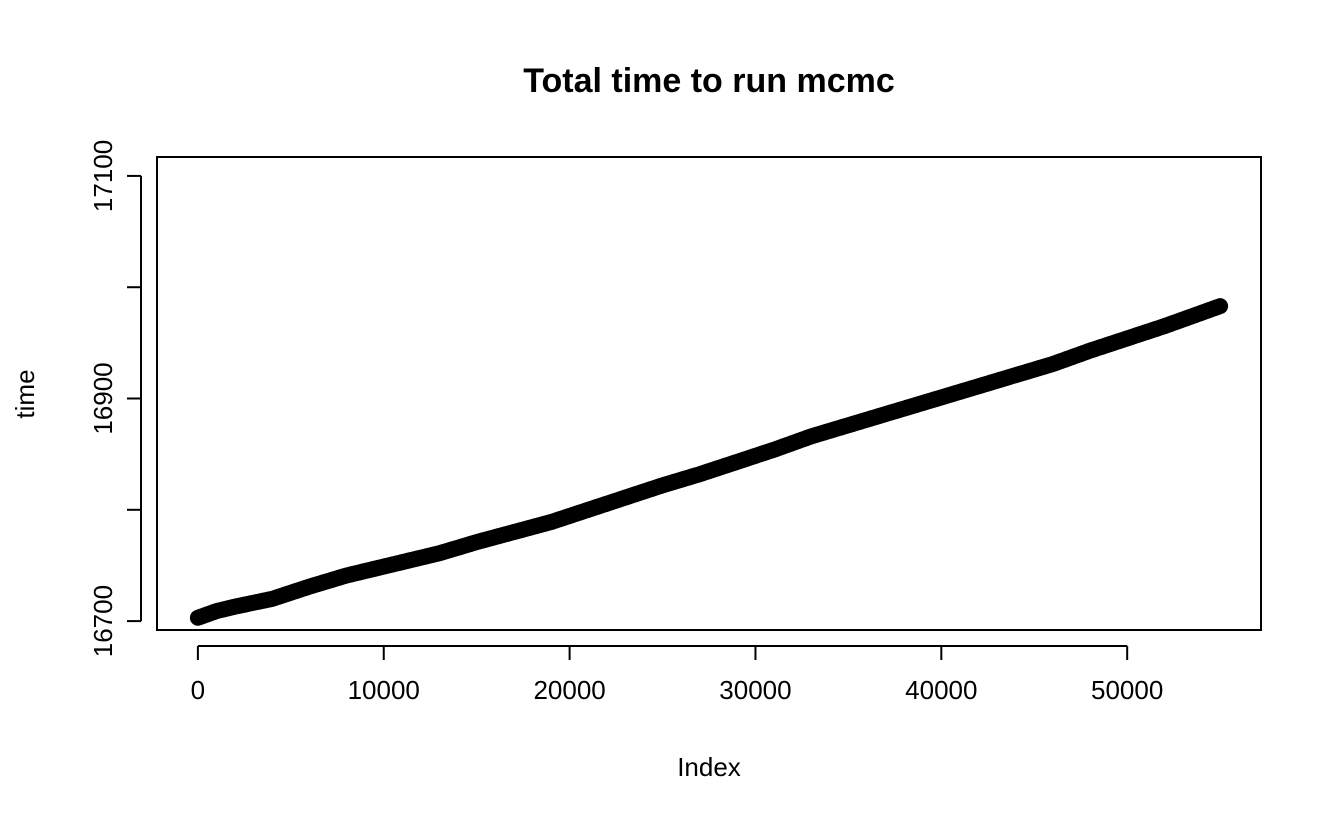 The width and height of the screenshot is (1342, 826). Describe the element at coordinates (709, 81) in the screenshot. I see `chart-title: Total time to run mcmc` at that location.